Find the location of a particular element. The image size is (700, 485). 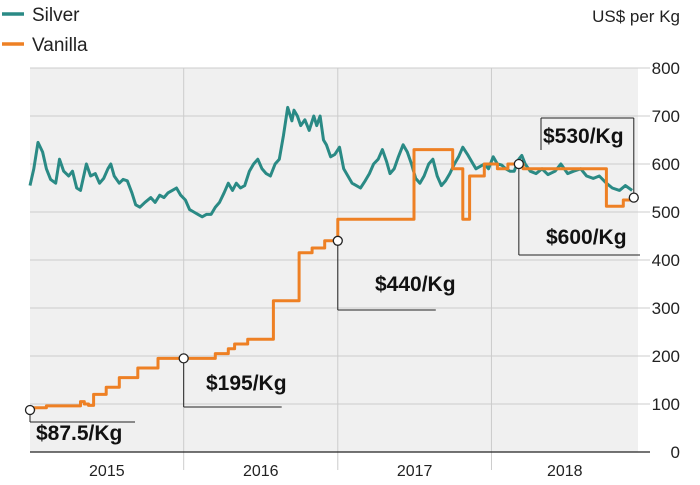

legend-item-silver: Silver is located at coordinates (41, 15).